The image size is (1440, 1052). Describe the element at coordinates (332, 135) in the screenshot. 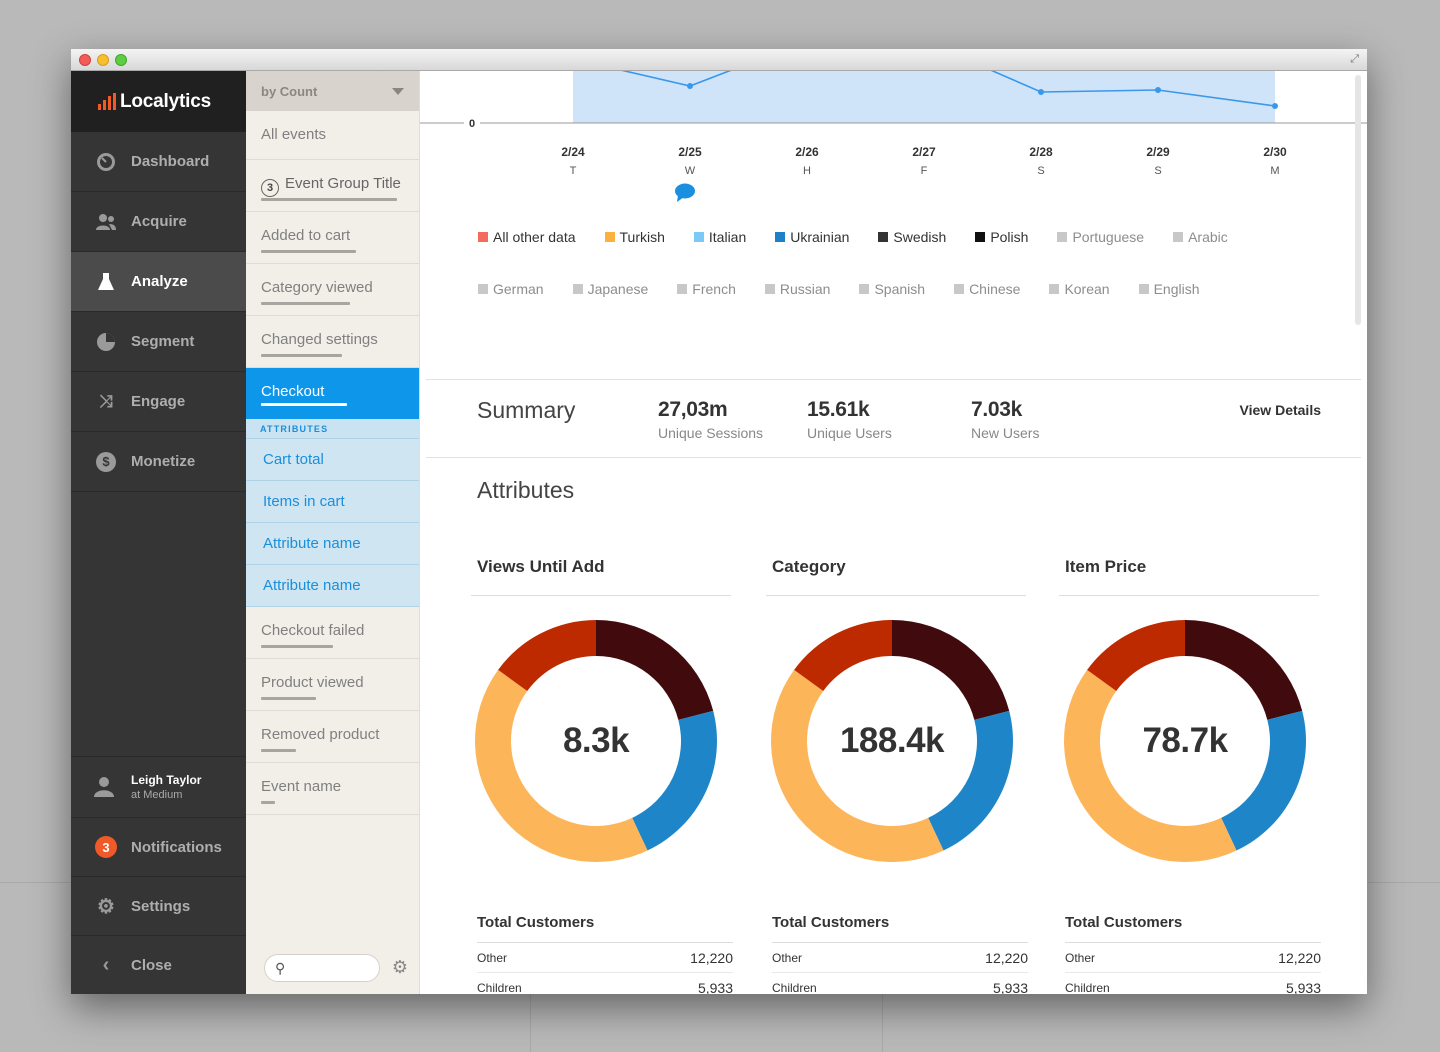

I see `event-item-all: All events` at that location.